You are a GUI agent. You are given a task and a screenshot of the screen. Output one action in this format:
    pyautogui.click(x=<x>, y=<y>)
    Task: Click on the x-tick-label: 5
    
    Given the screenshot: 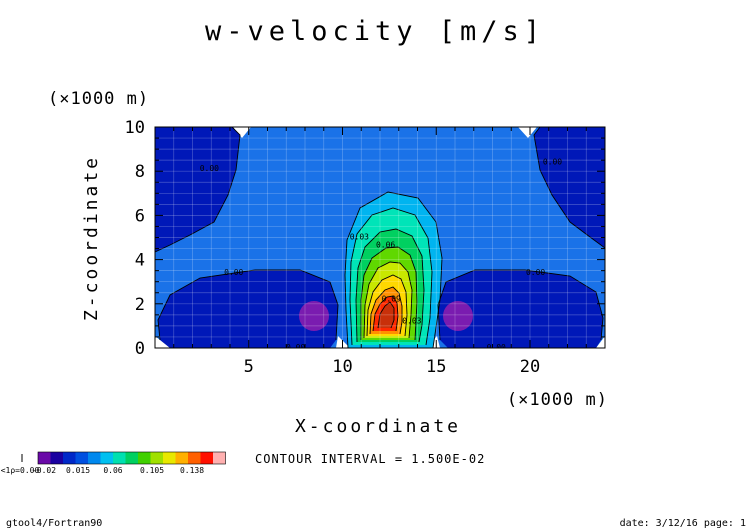 What is the action you would take?
    pyautogui.click(x=249, y=367)
    